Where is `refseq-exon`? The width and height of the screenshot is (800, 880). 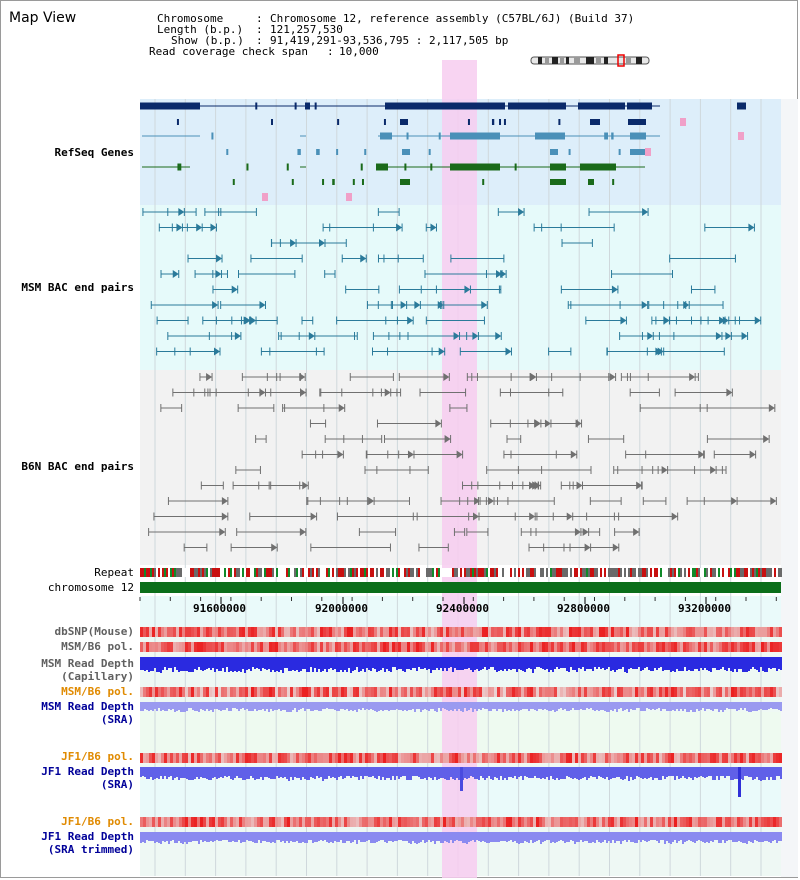
refseq-exon is located at coordinates (445, 106).